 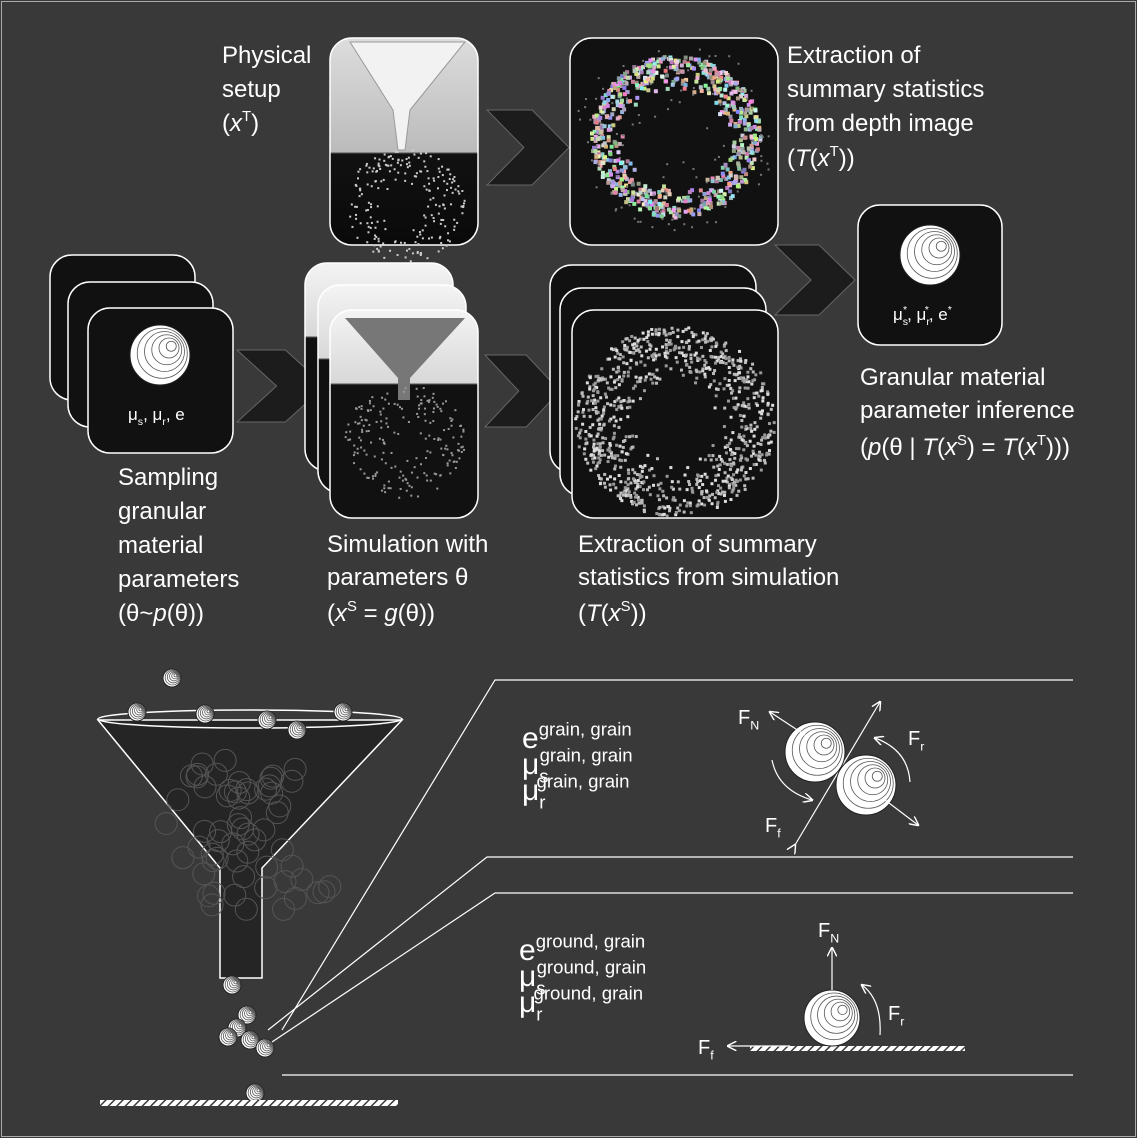 I want to click on funnel-rim, so click(x=250, y=719).